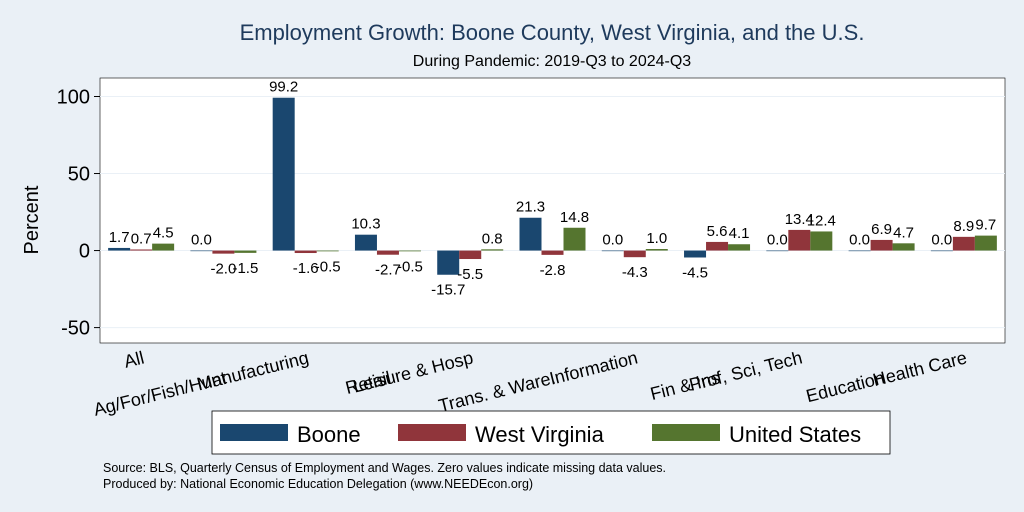  I want to click on legend: Boone West Virginia United States, so click(551, 432).